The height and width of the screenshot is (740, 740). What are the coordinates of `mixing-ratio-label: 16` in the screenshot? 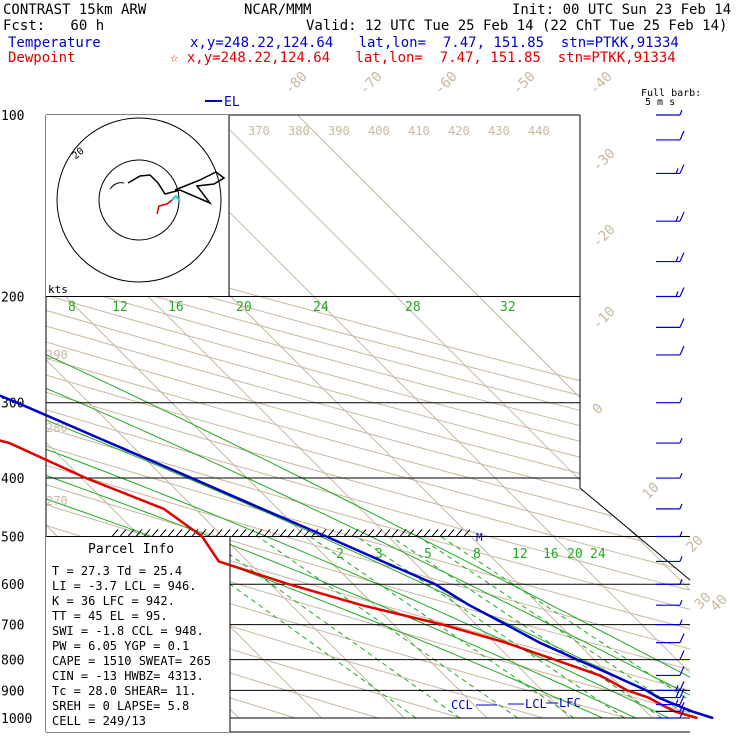 It's located at (176, 307).